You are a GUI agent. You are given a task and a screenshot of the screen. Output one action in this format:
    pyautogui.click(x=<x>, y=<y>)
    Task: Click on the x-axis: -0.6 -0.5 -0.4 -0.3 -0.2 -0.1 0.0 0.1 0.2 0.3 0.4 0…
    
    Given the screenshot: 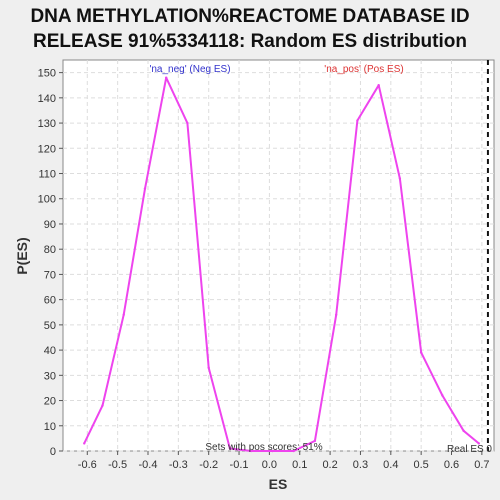 What is the action you would take?
    pyautogui.click(x=284, y=461)
    